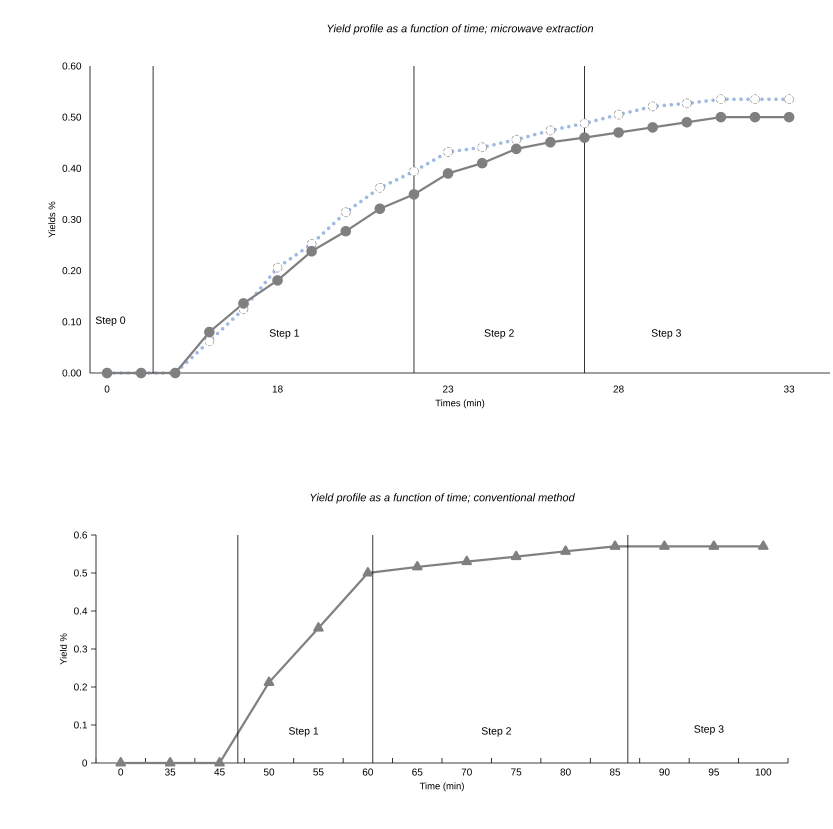 This screenshot has width=833, height=829. I want to click on annotation: Step 0, so click(111, 321).